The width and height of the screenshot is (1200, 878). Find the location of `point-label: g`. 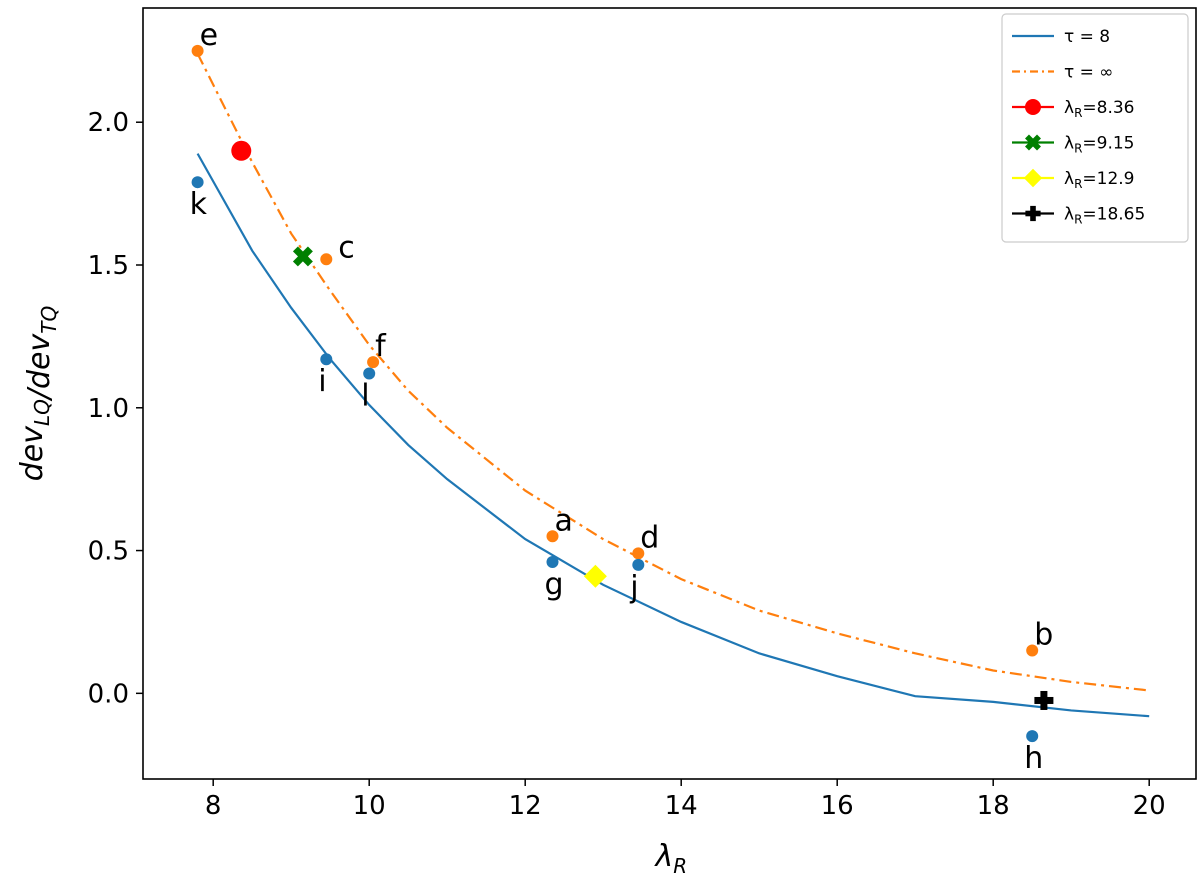

point-label: g is located at coordinates (554, 584).